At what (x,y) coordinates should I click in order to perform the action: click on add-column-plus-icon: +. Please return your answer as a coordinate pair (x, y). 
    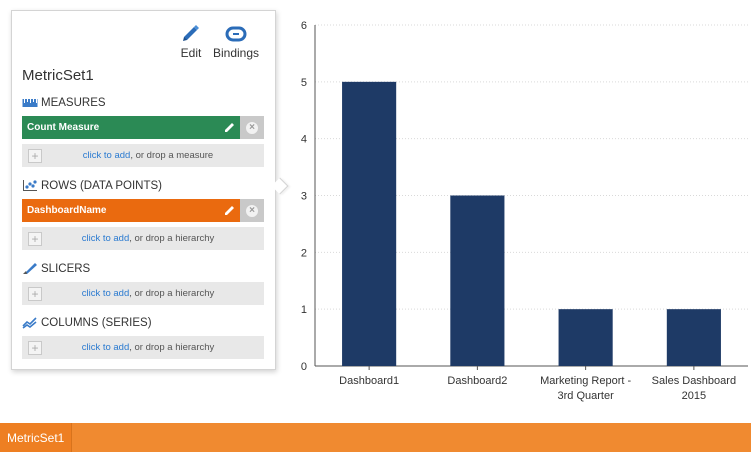
    Looking at the image, I should click on (35, 347).